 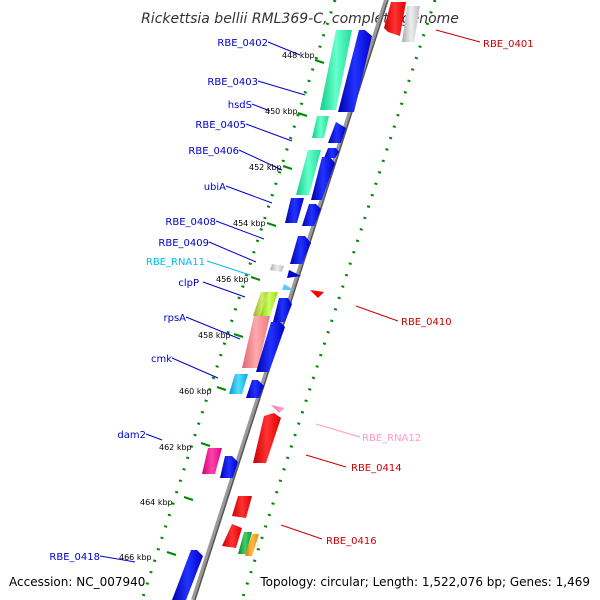 What do you see at coordinates (232, 279) in the screenshot?
I see `kbp-label: 456 kbp` at bounding box center [232, 279].